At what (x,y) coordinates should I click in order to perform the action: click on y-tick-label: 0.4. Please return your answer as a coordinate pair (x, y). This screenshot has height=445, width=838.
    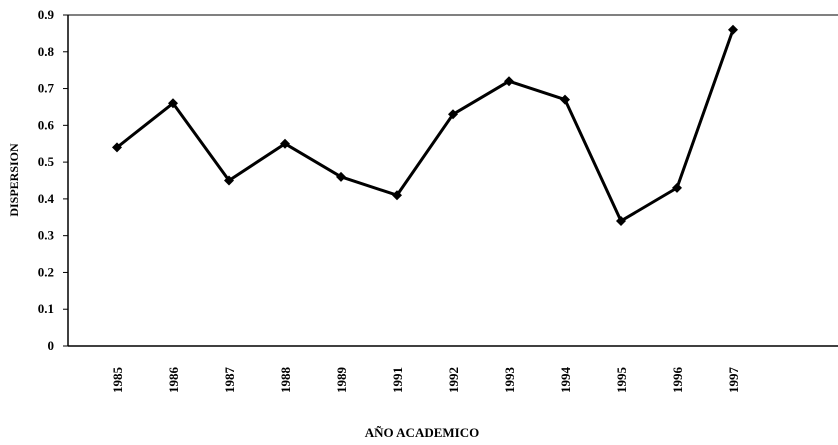
    Looking at the image, I should click on (46, 198).